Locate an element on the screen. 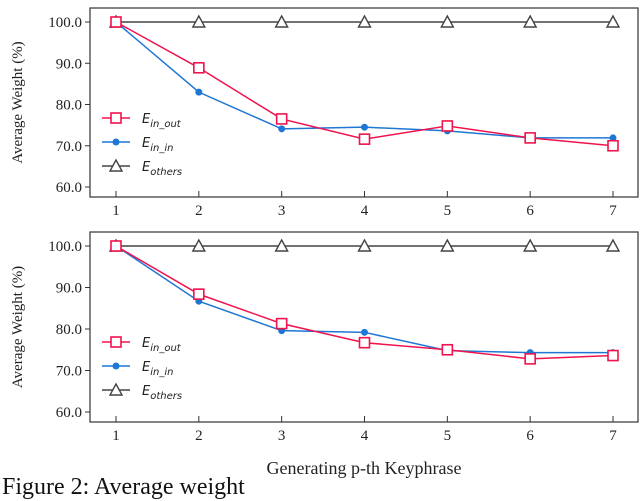 Image resolution: width=640 pixels, height=501 pixels. figure-caption: Figure 2: Average weight is located at coordinates (123, 487).